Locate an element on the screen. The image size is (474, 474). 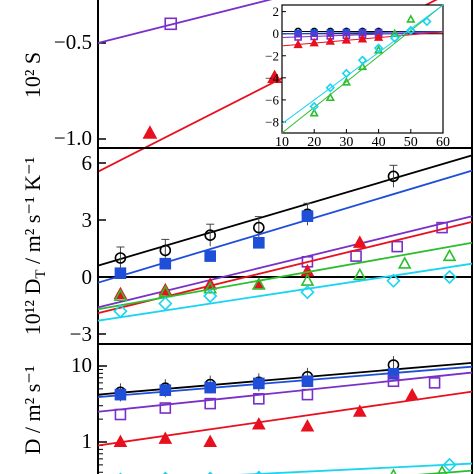
top-ytick-label: −1.0 is located at coordinates (73, 138).